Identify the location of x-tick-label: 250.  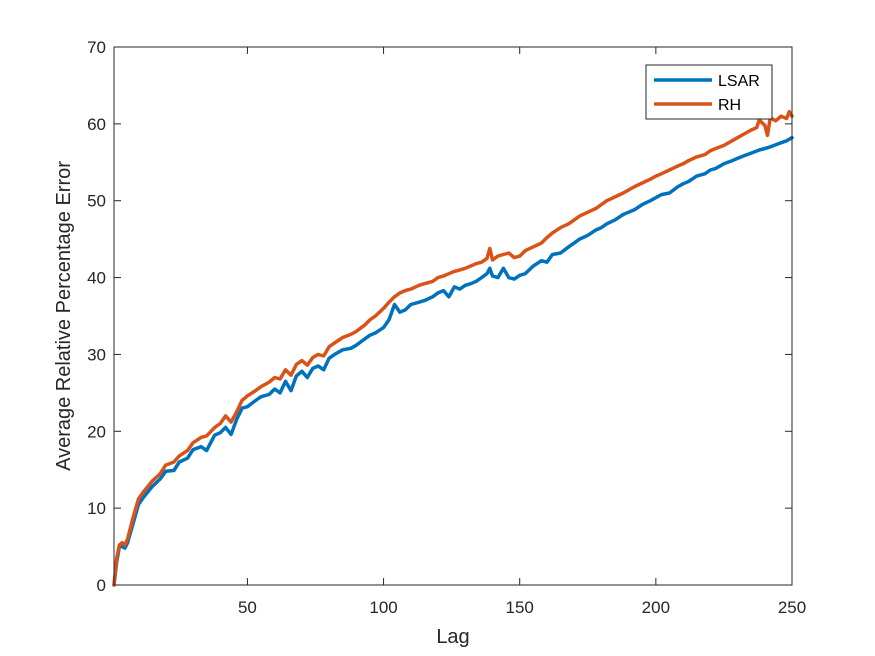
(792, 607).